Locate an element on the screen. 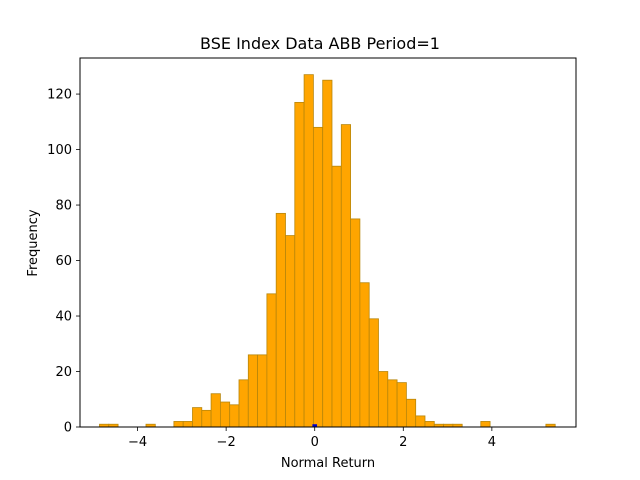 This screenshot has width=640, height=480. y-tick-label: 60 is located at coordinates (63, 261).